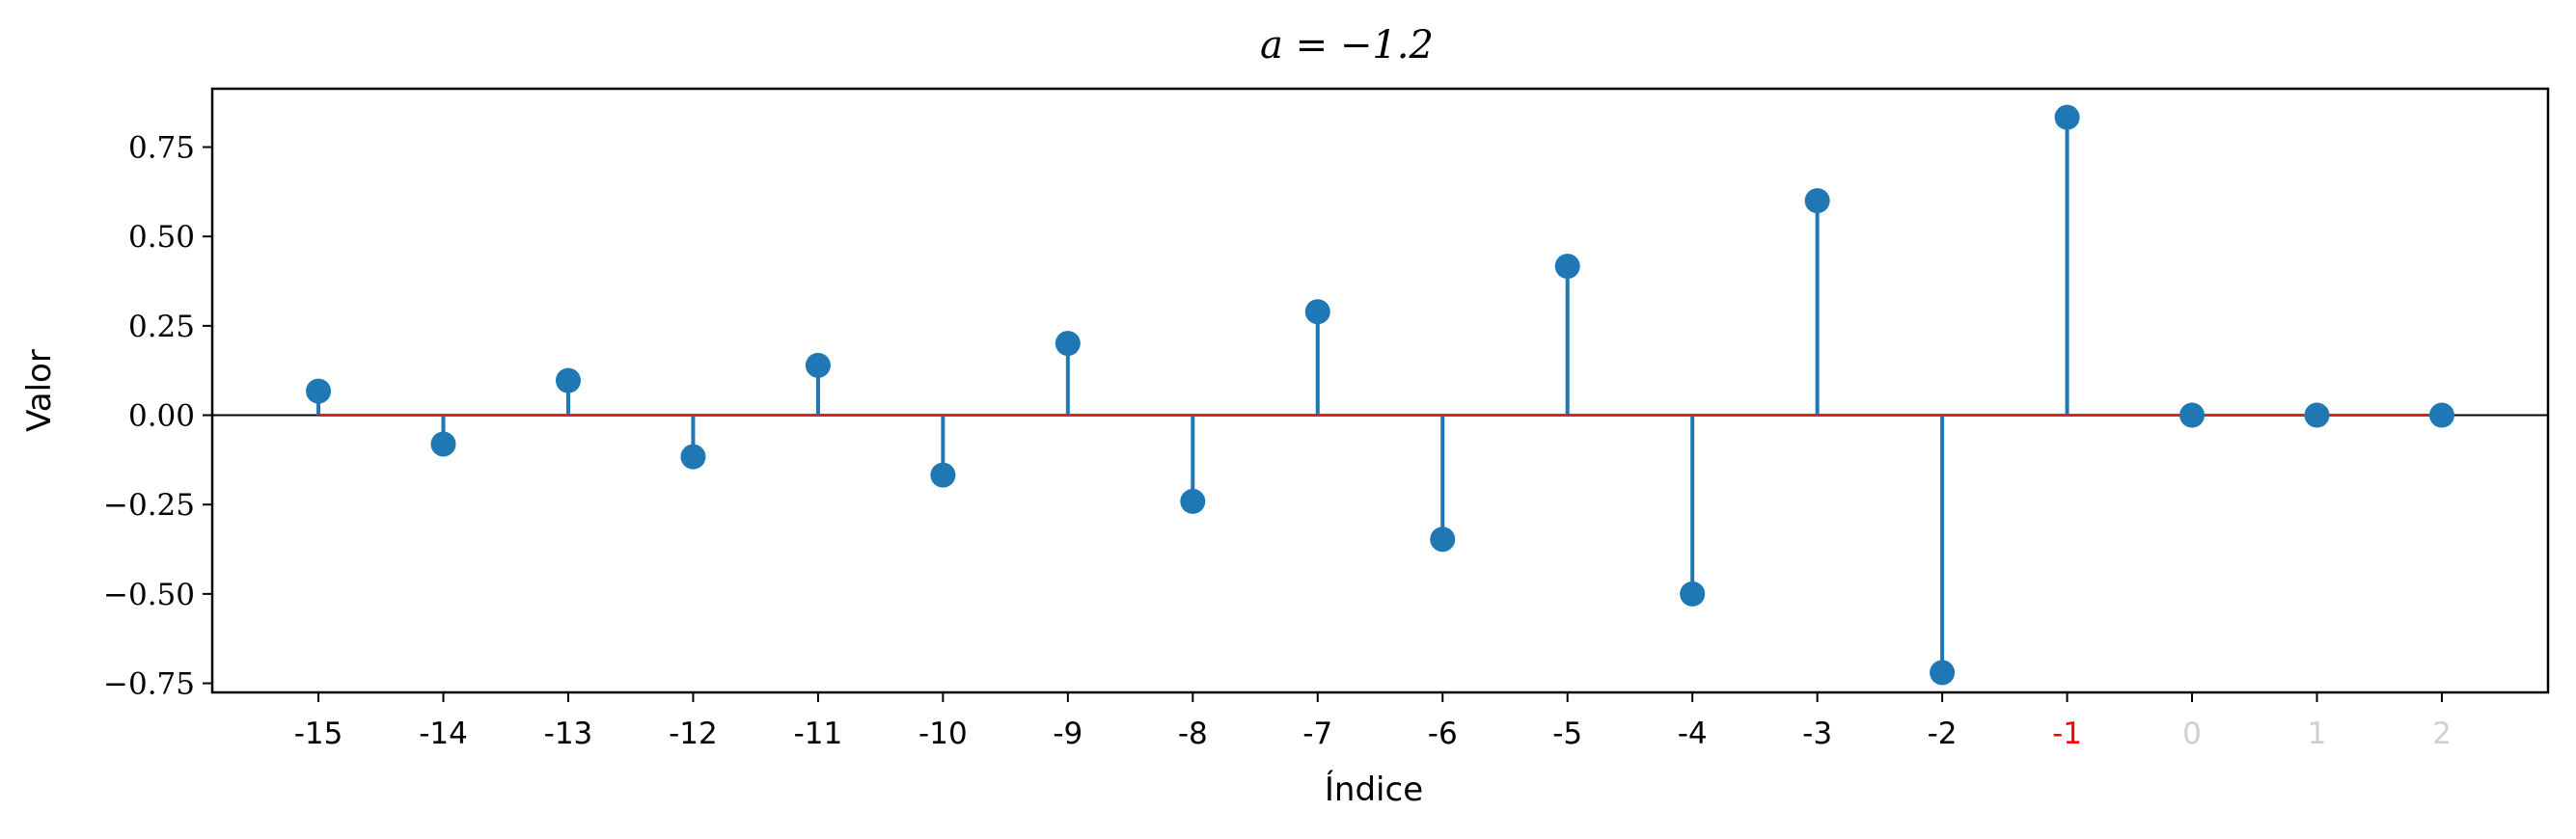  I want to click on x-tick-label: -4, so click(1693, 734).